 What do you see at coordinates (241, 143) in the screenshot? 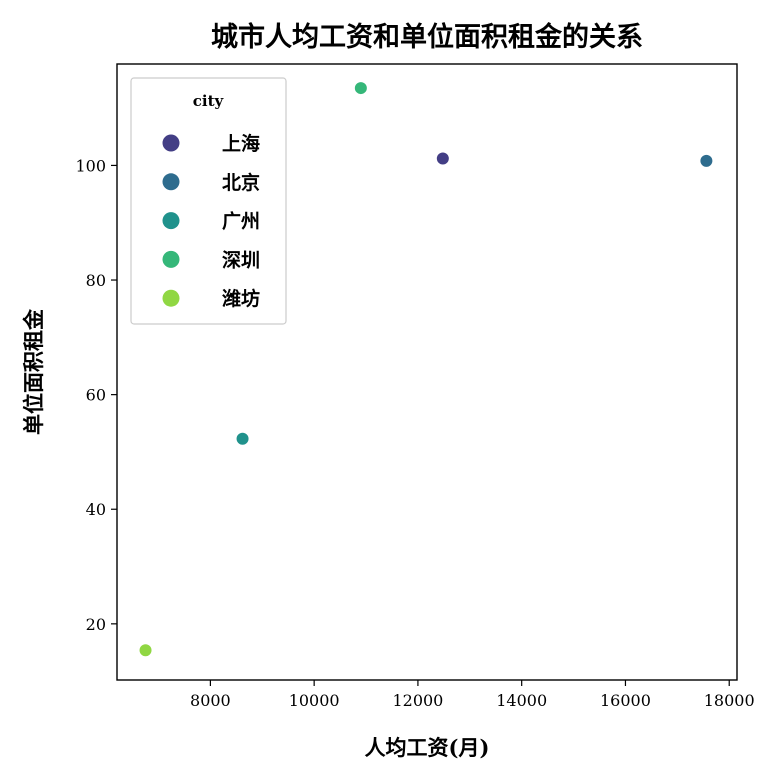
I see `legend-label: 上海` at bounding box center [241, 143].